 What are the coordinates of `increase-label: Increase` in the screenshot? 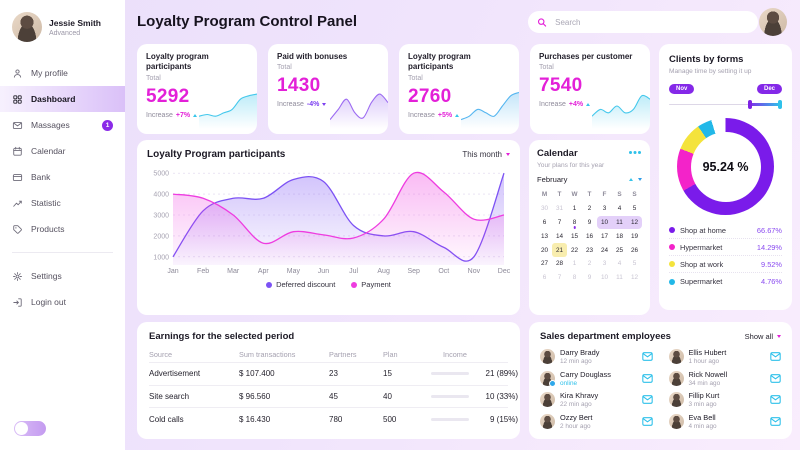 It's located at (421, 115).